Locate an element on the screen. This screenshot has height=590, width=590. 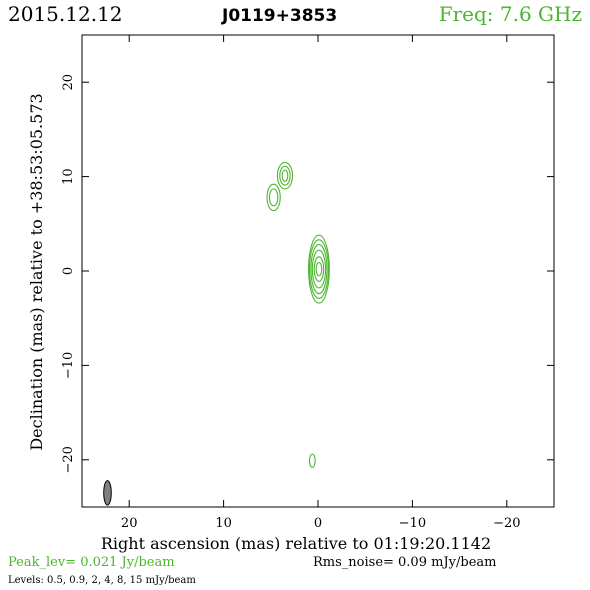
contour-group-south-blob is located at coordinates (312, 460).